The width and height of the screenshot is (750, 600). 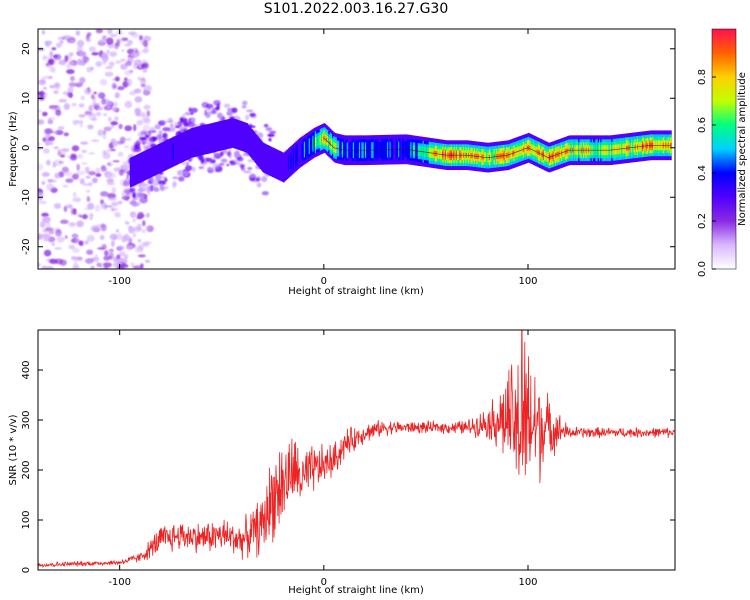 I want to click on snr-x-tick-label: 0, so click(x=324, y=582).